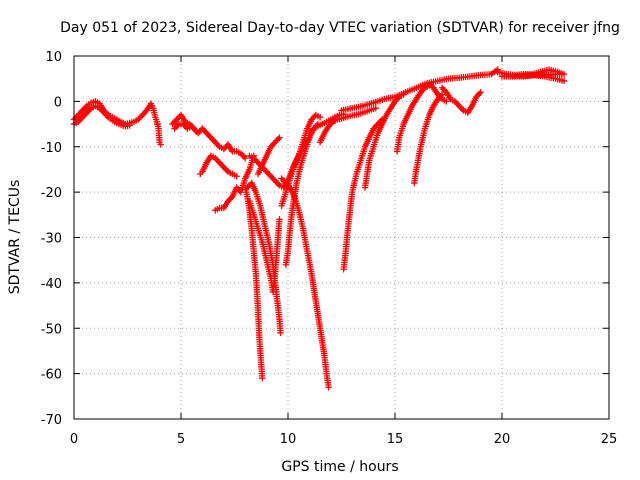  Describe the element at coordinates (51, 284) in the screenshot. I see `y-tick-label: -40` at that location.